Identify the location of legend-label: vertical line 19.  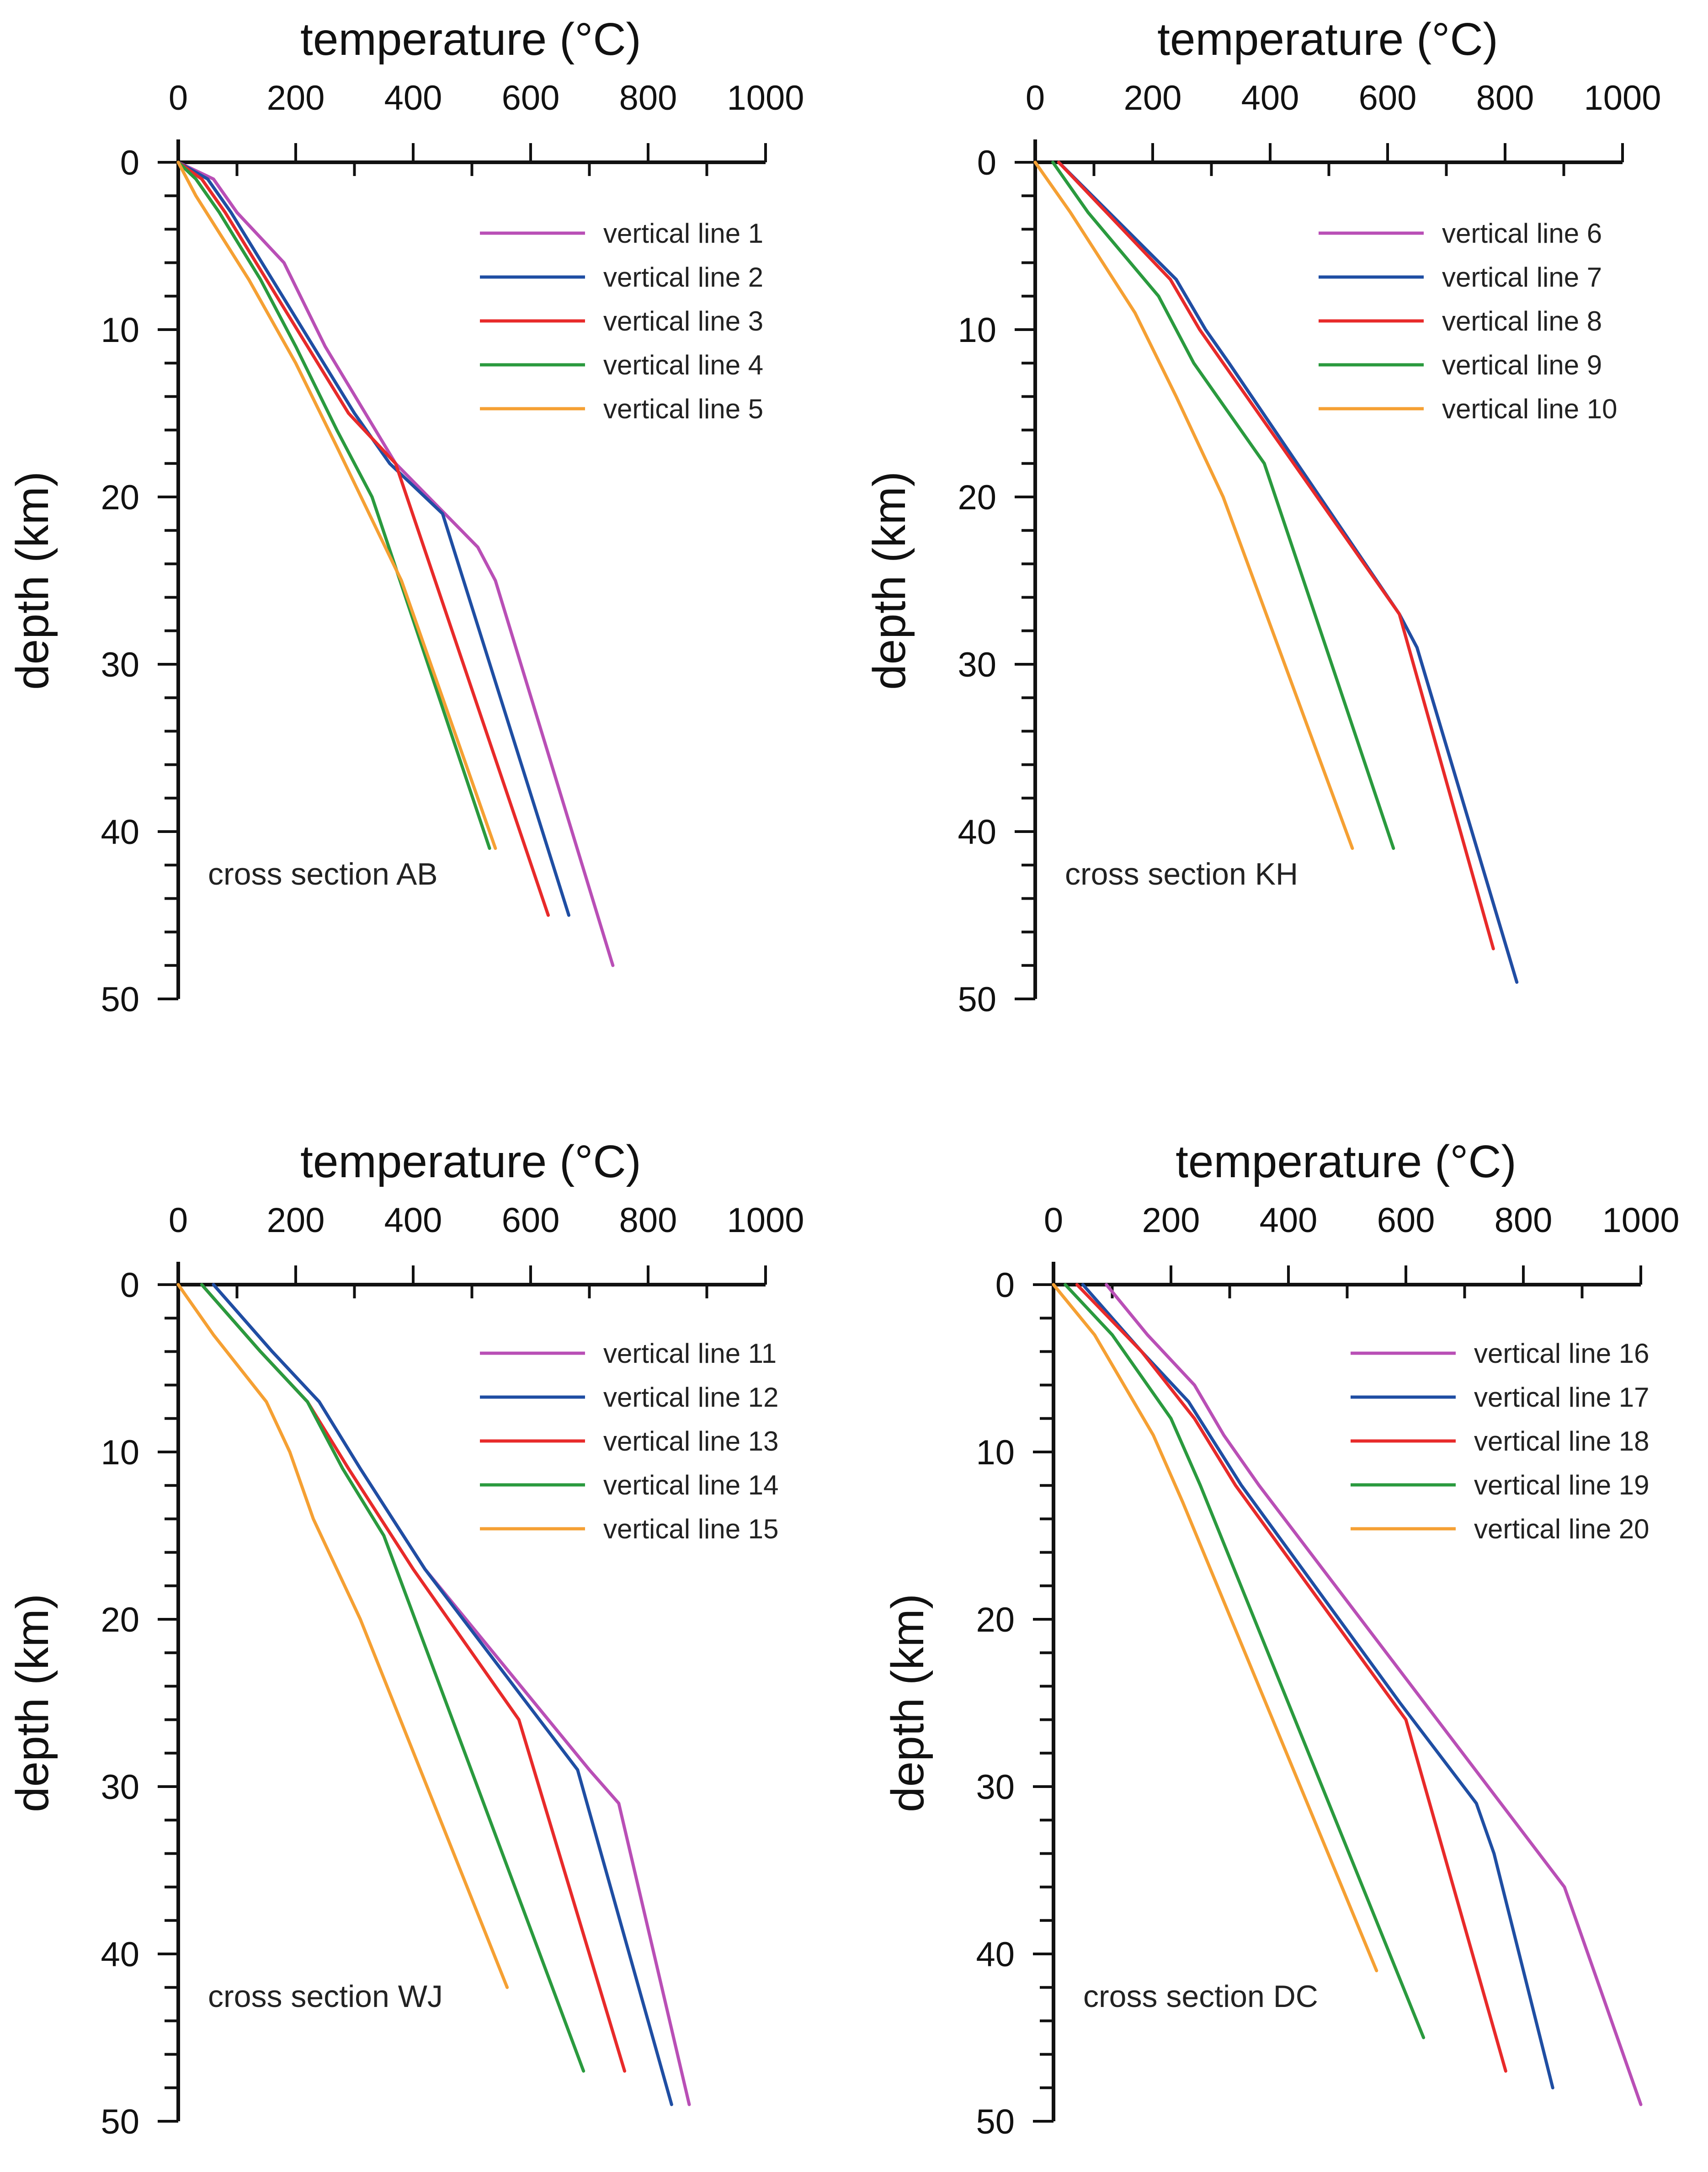
(1561, 1485).